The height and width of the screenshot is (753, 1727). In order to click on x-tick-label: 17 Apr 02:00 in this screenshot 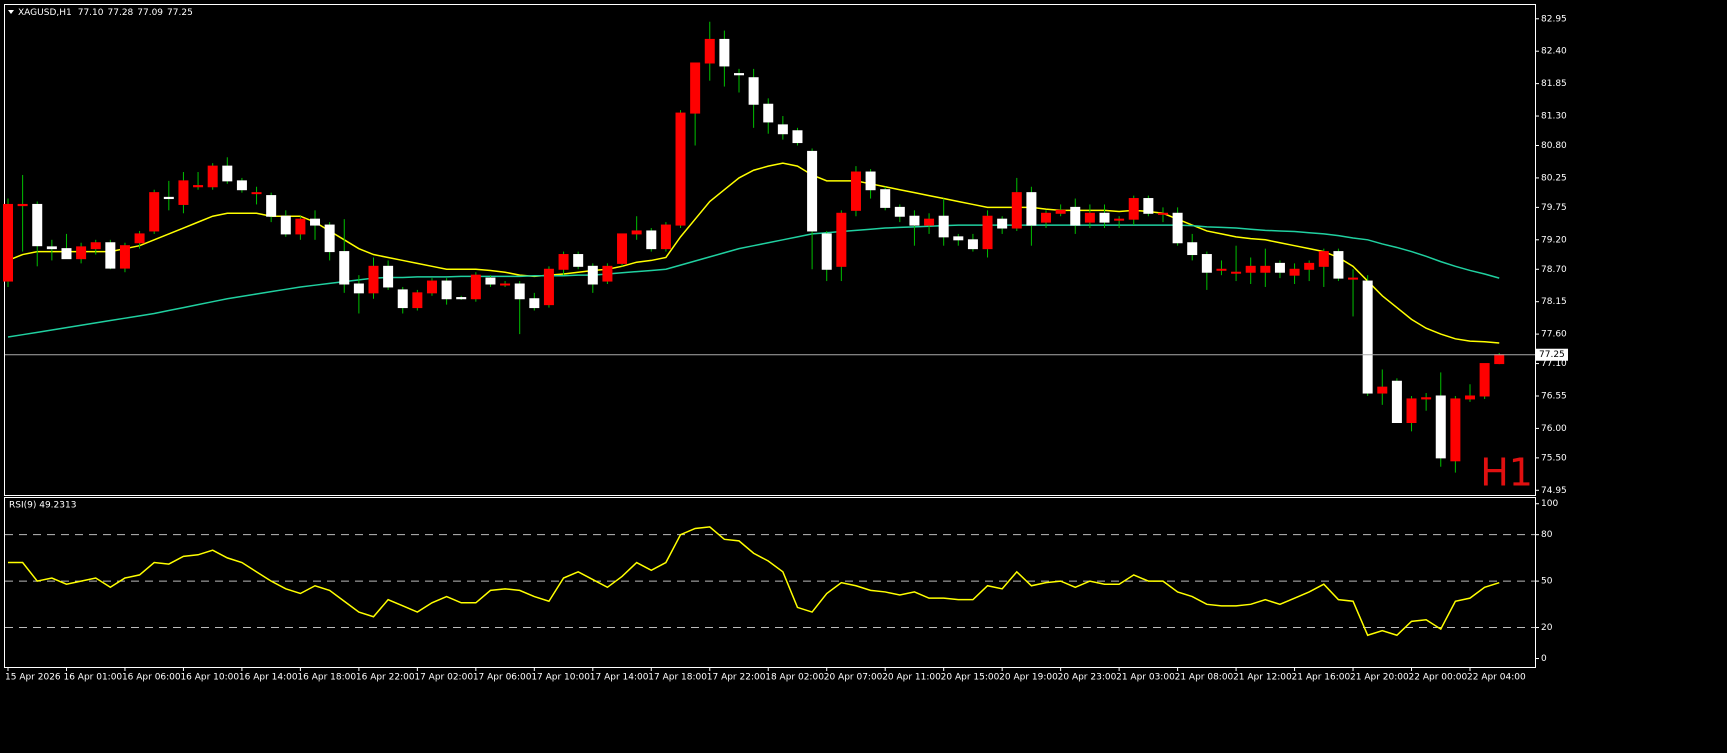, I will do `click(443, 678)`.